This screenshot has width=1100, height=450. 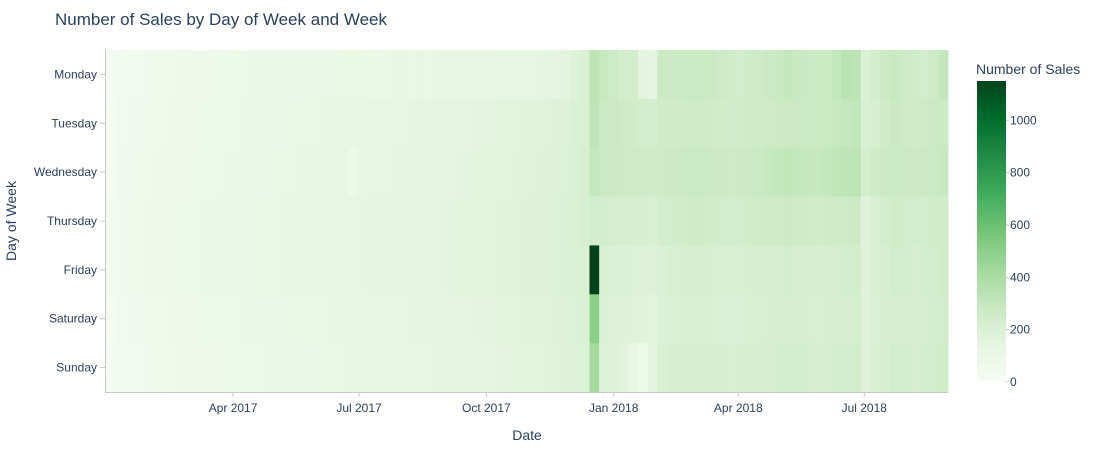 What do you see at coordinates (1028, 69) in the screenshot?
I see `colorbar-title: Number of Sales` at bounding box center [1028, 69].